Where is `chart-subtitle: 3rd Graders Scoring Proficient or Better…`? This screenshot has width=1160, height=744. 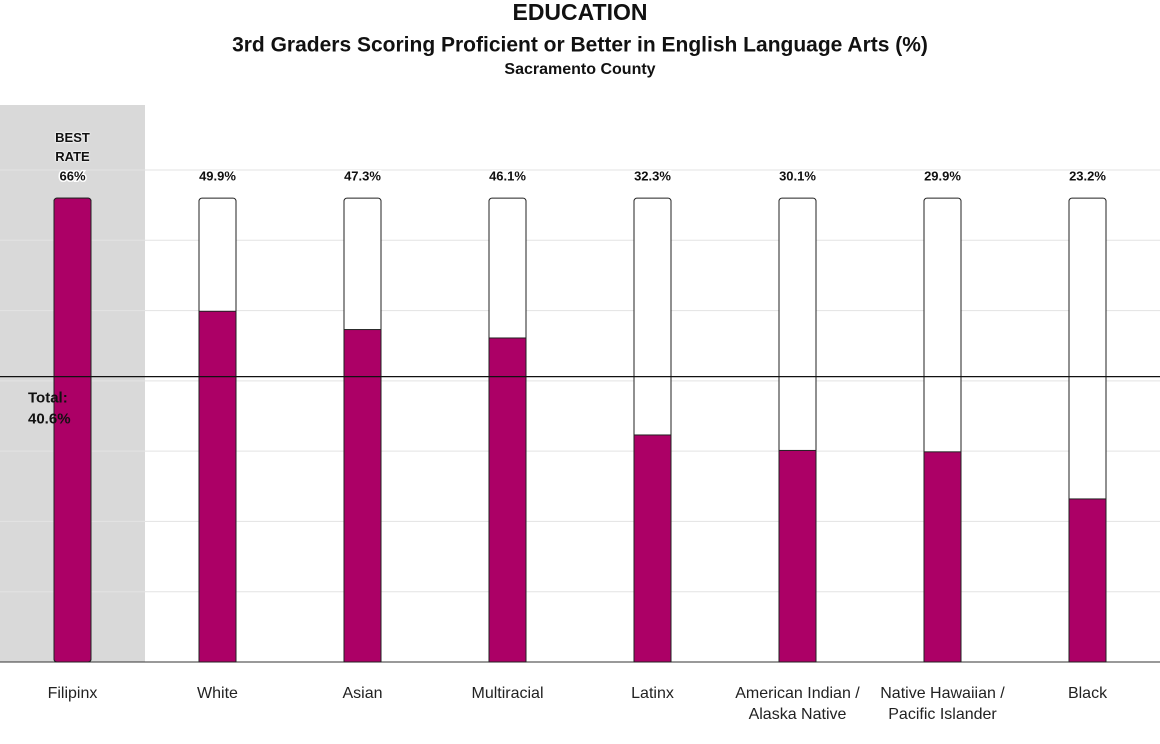
chart-subtitle: 3rd Graders Scoring Proficient or Better… is located at coordinates (580, 45).